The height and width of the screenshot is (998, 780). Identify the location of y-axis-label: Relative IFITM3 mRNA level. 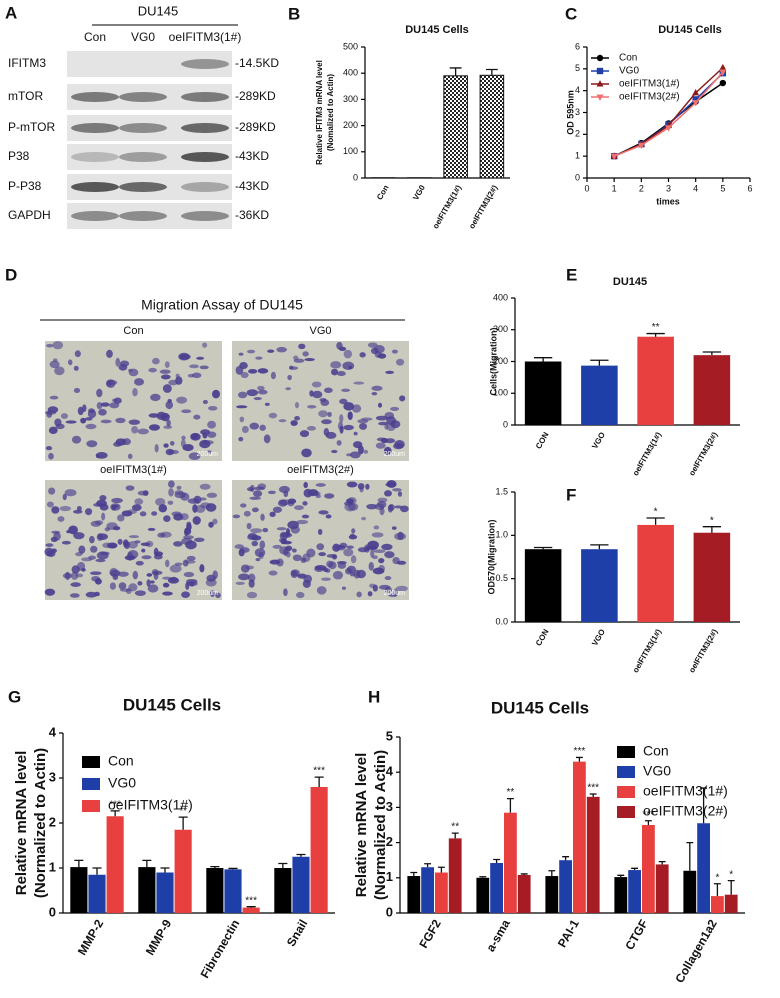
(319, 112).